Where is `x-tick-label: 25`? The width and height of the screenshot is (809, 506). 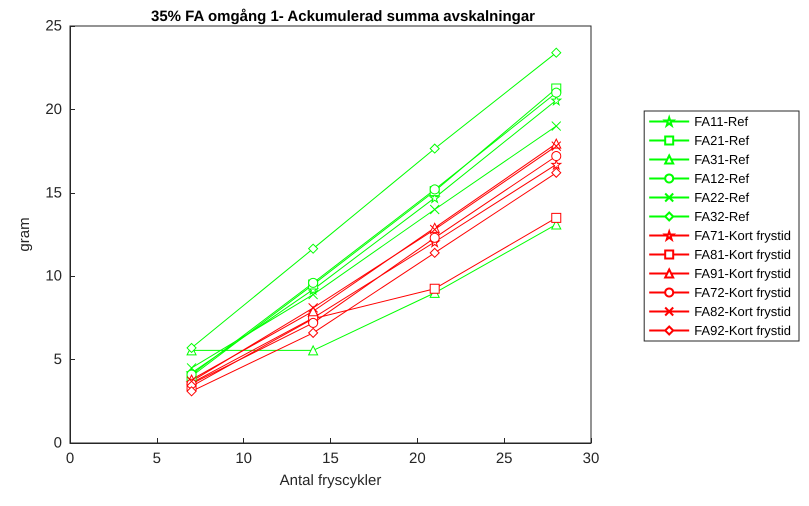 x-tick-label: 25 is located at coordinates (504, 458).